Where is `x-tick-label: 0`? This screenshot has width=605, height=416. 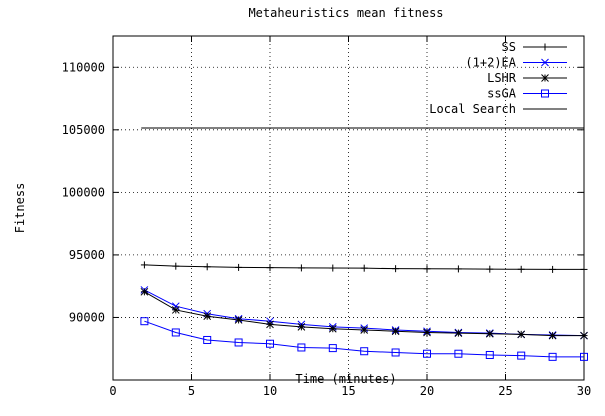 x-tick-label: 0 is located at coordinates (112, 391).